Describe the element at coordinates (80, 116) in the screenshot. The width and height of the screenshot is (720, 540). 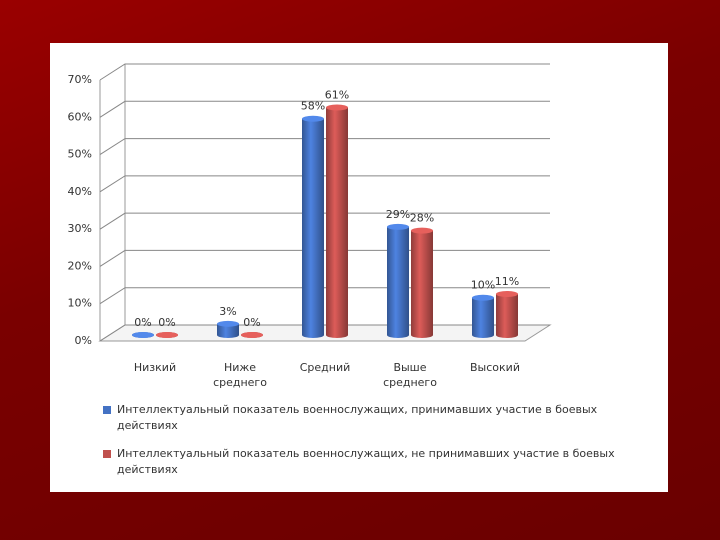
I see `y-tick-label: 60%` at that location.